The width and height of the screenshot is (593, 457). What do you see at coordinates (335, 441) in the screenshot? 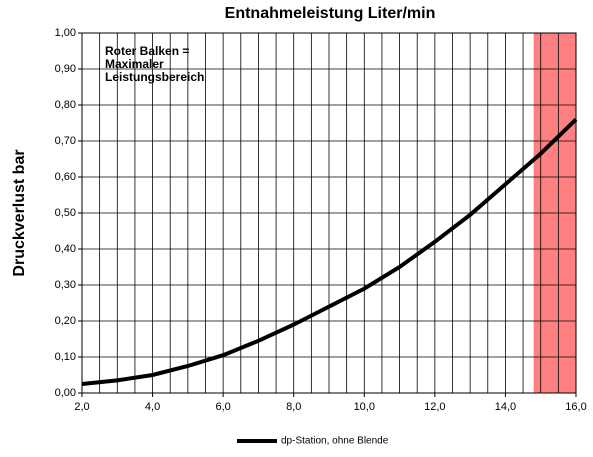
I see `legend-label: dp-Station, ohne Blende` at bounding box center [335, 441].